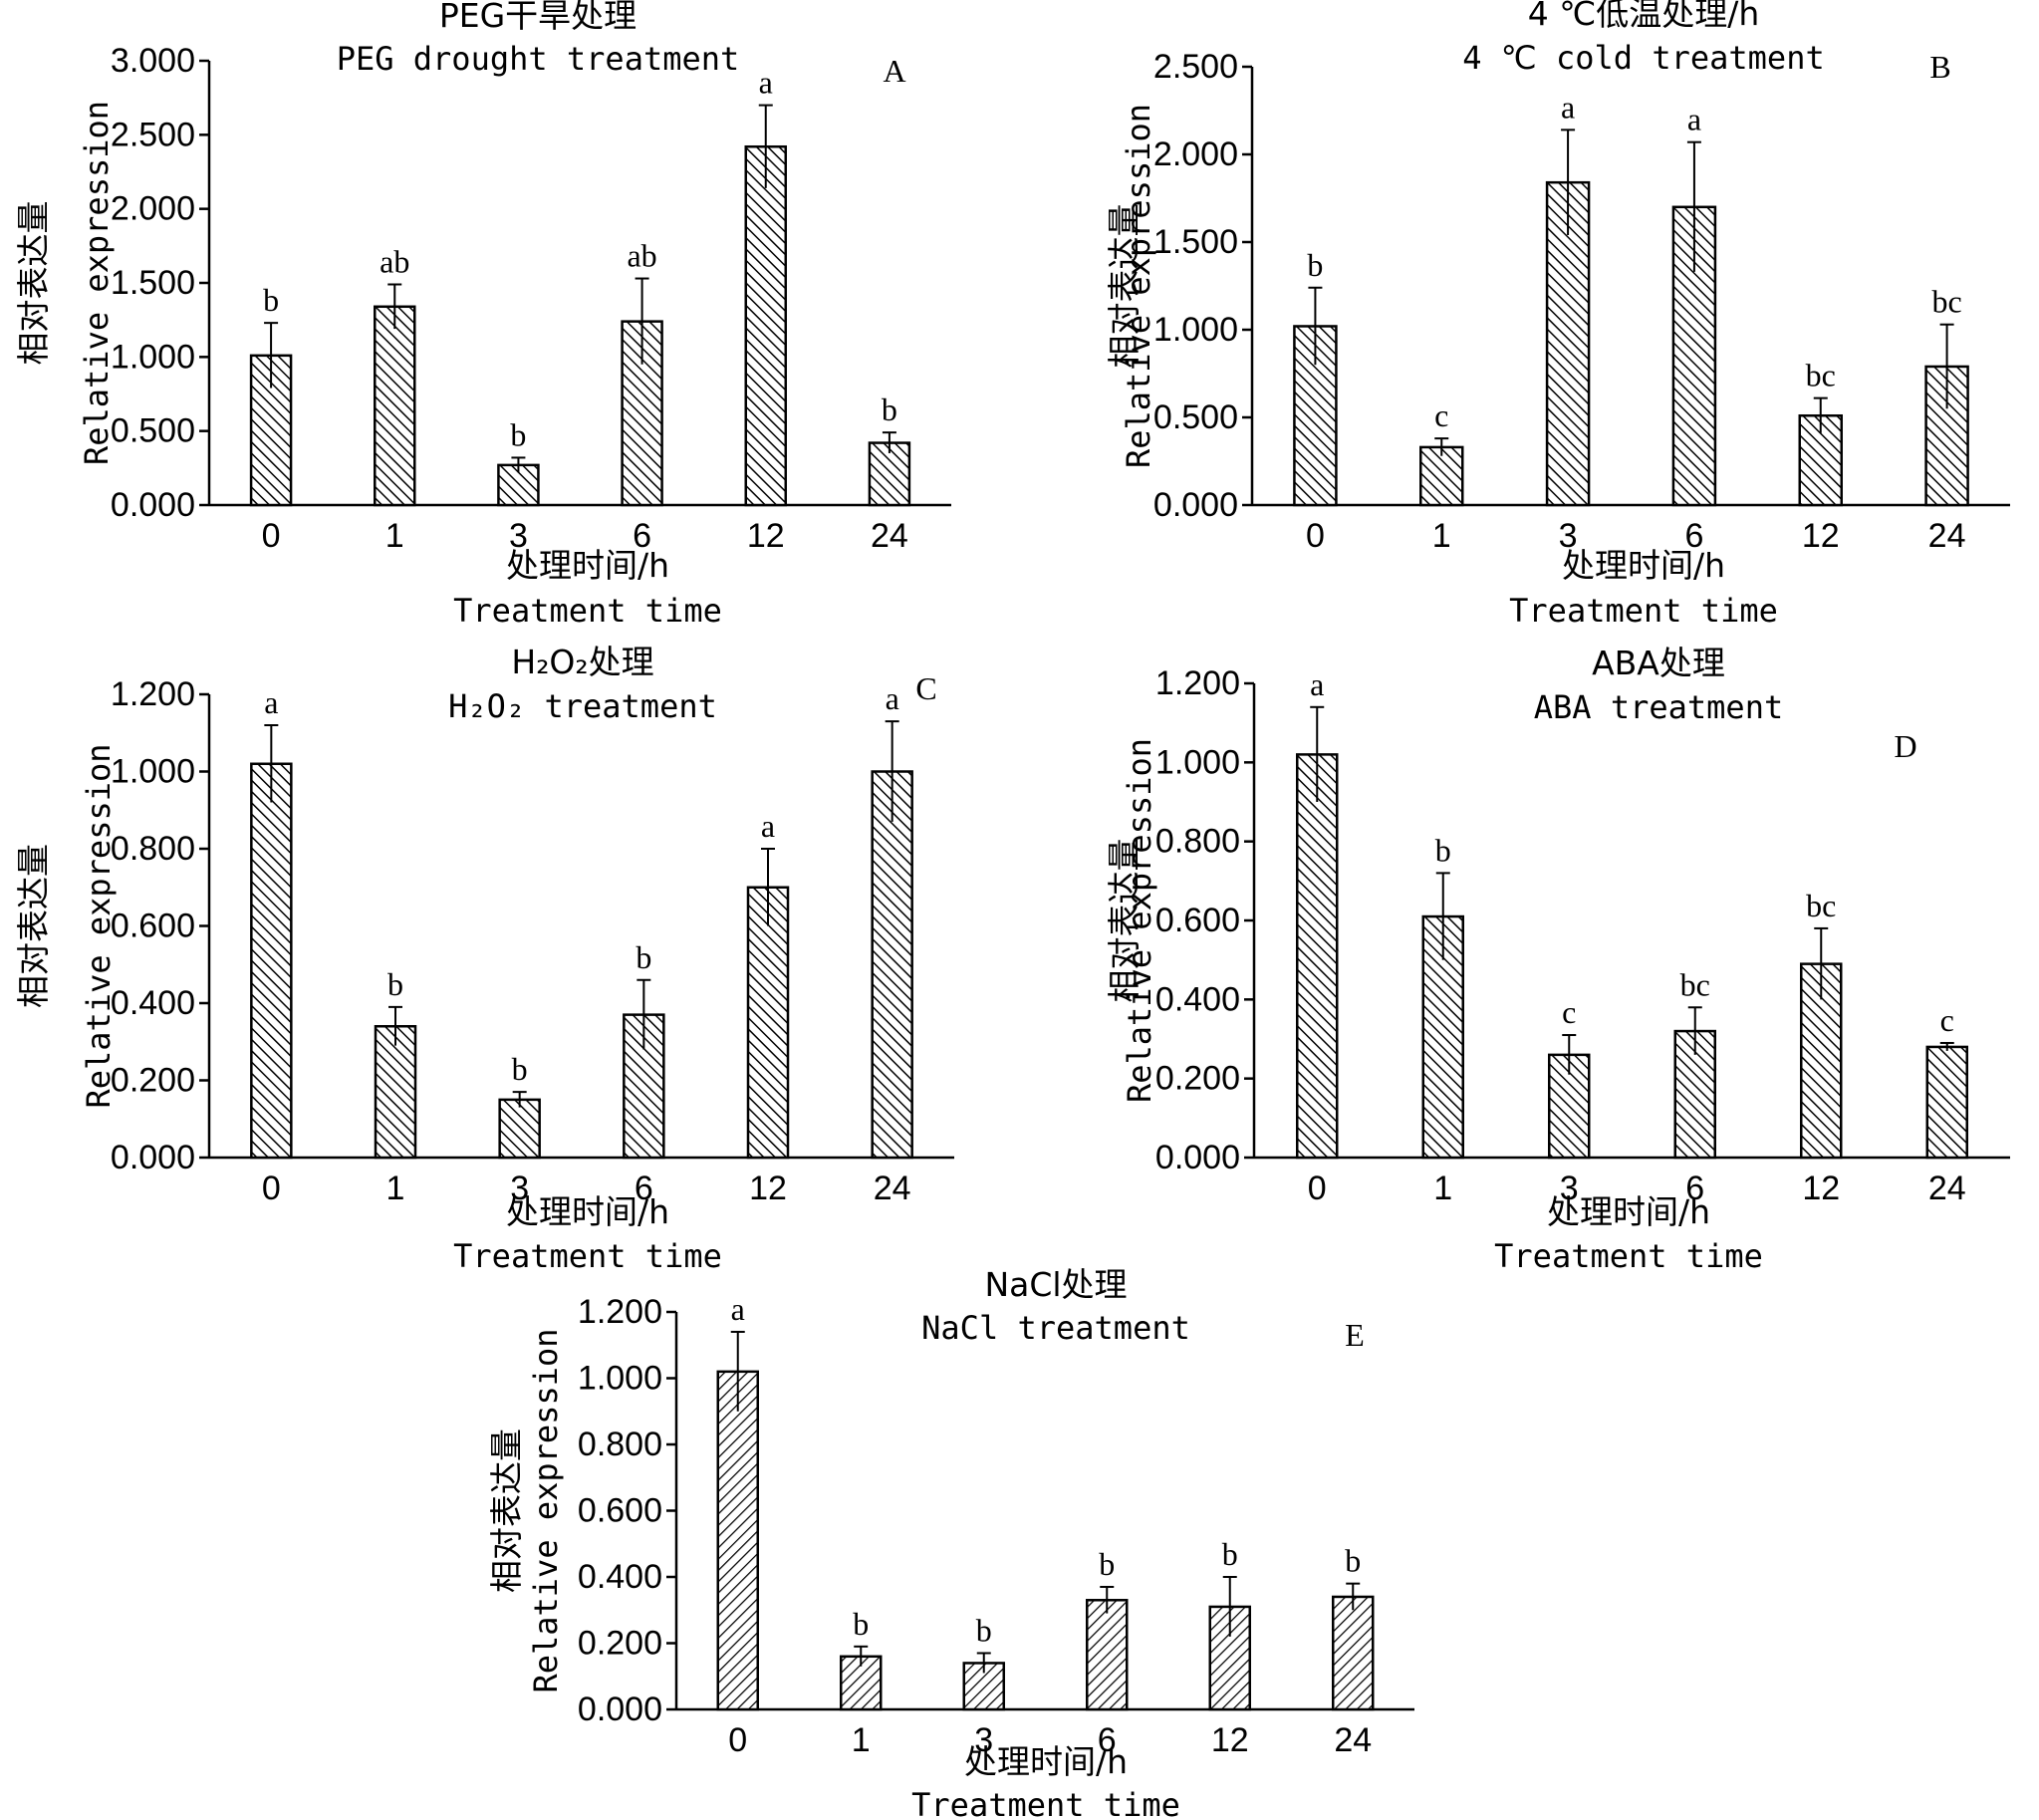 The height and width of the screenshot is (1820, 2039). Describe the element at coordinates (1055, 1284) in the screenshot. I see `chart-title-cn: NaCl处理` at that location.